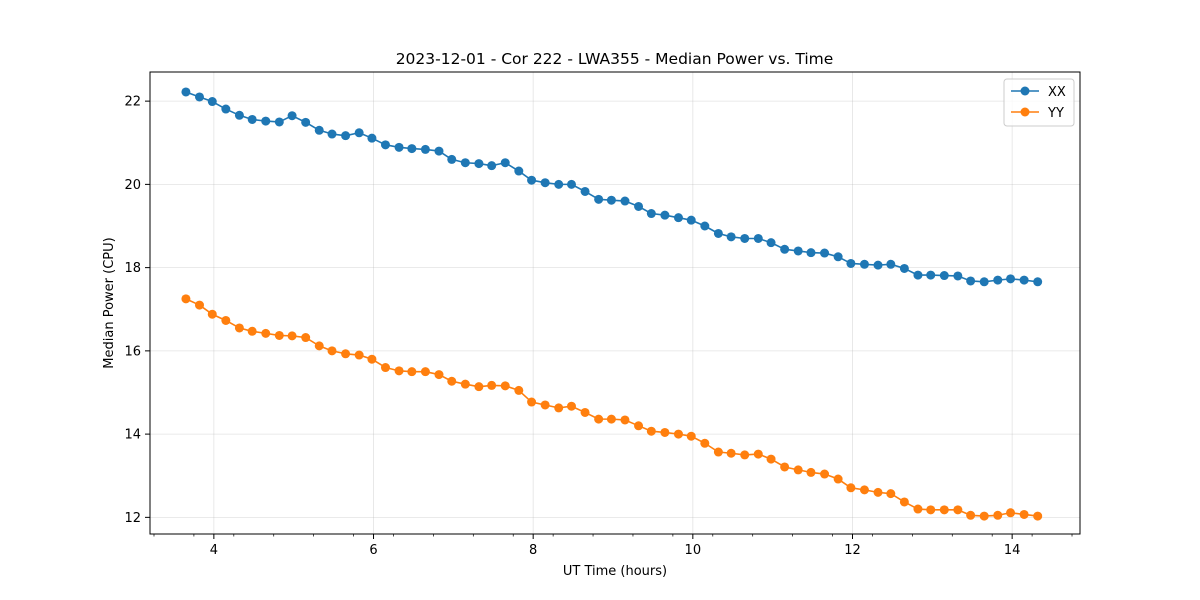 The width and height of the screenshot is (1200, 600). What do you see at coordinates (1012, 550) in the screenshot?
I see `x-tick-label: 14` at bounding box center [1012, 550].